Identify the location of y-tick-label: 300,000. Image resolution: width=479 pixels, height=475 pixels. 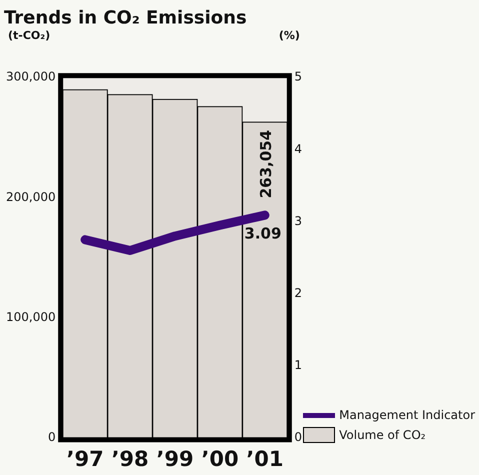
(31, 77).